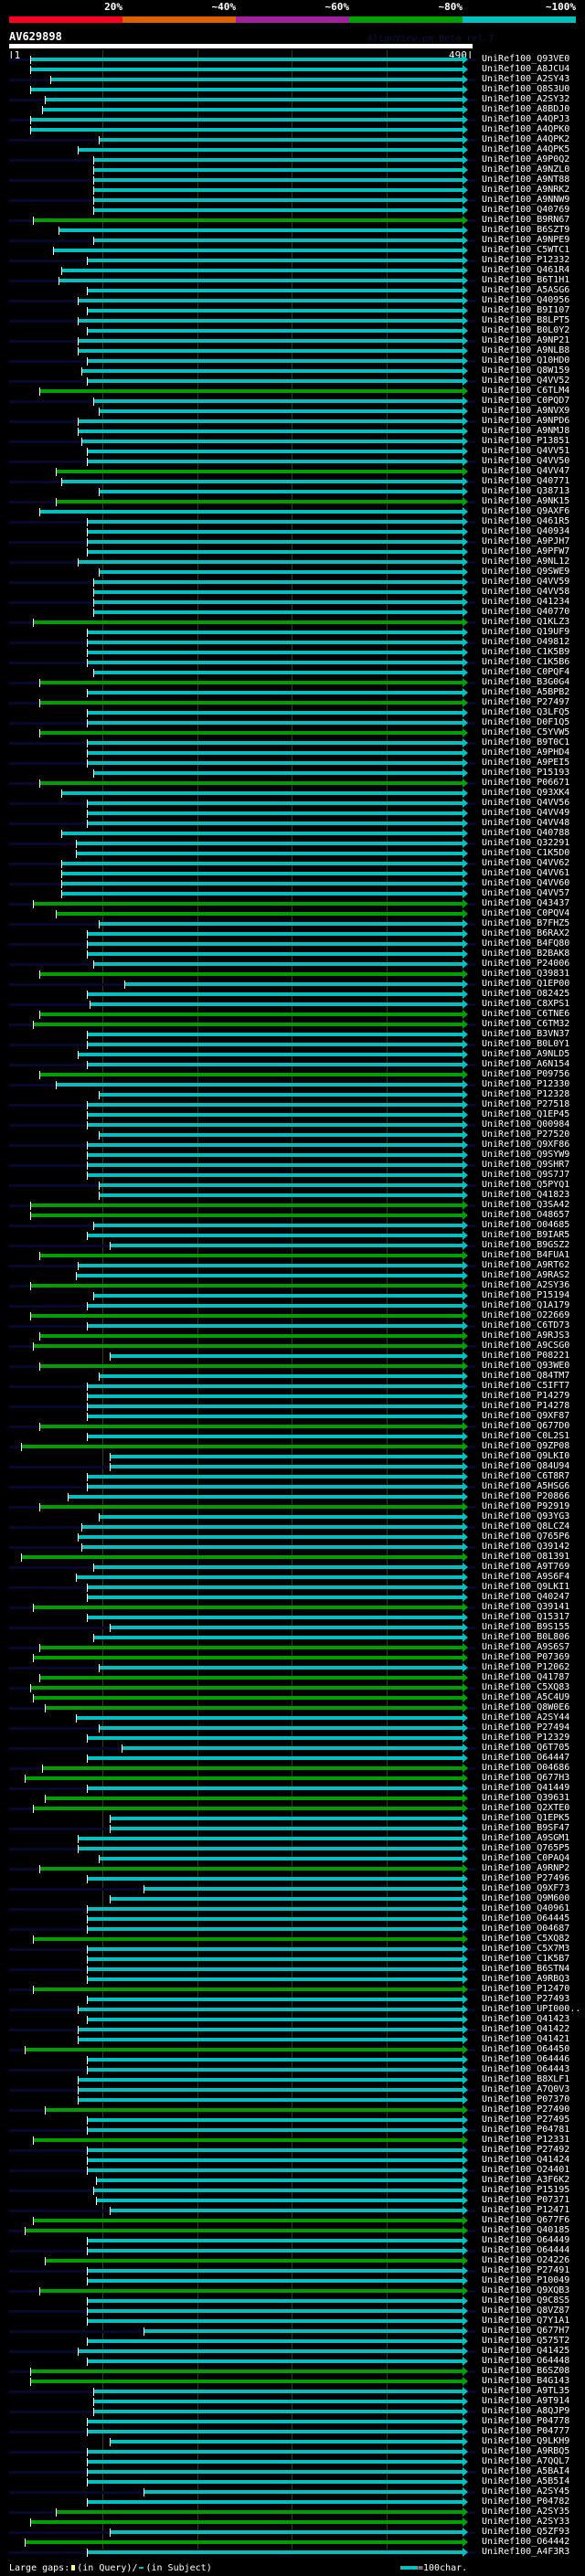 This screenshot has width=585, height=2576. Describe the element at coordinates (526, 391) in the screenshot. I see `hit-label-link: UniRef100_C6TLM4` at that location.